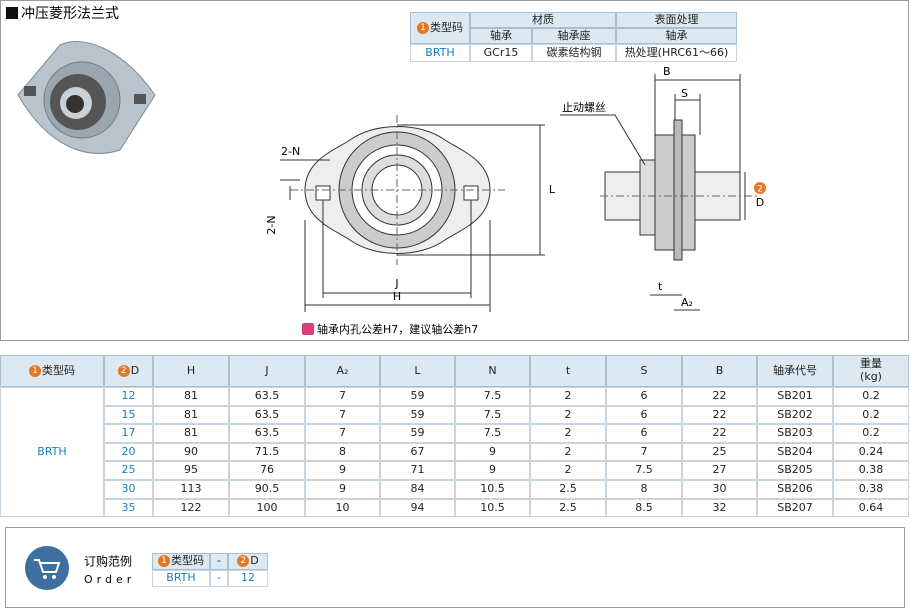 Image resolution: width=910 pixels, height=613 pixels. What do you see at coordinates (267, 507) in the screenshot?
I see `cell-text: 100` at bounding box center [267, 507].